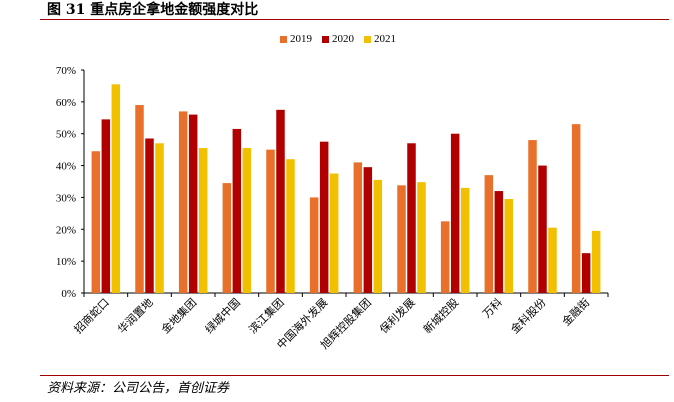 The height and width of the screenshot is (402, 674). Describe the element at coordinates (66, 198) in the screenshot. I see `y-tick-label: 30%` at that location.